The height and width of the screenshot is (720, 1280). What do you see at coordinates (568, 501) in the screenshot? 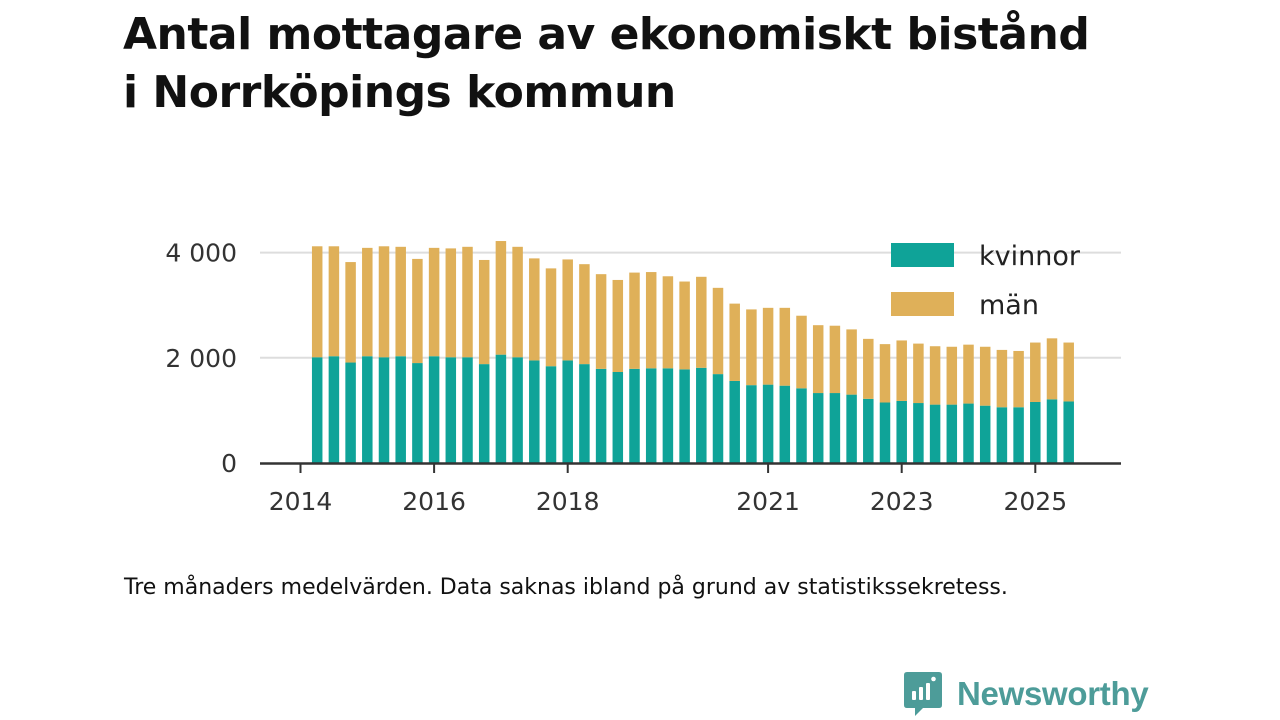
I see `x-tick-label: 2018` at bounding box center [568, 501].